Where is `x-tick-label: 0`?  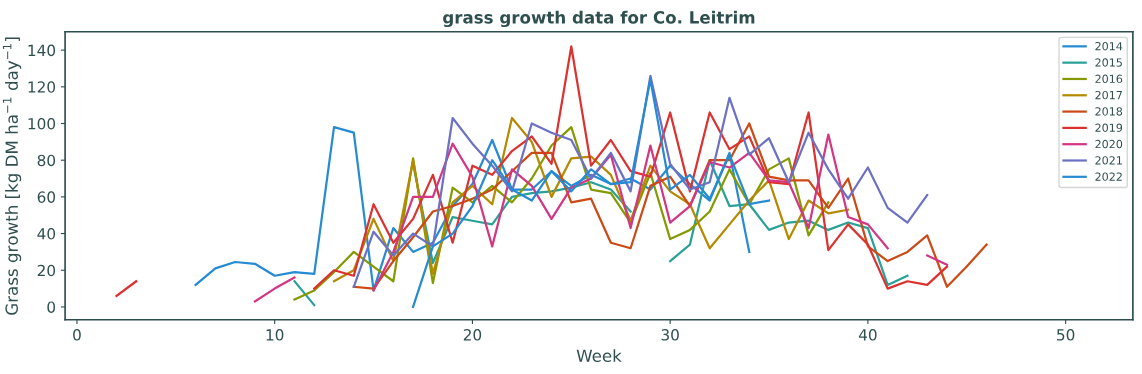
x-tick-label: 0 is located at coordinates (77, 335).